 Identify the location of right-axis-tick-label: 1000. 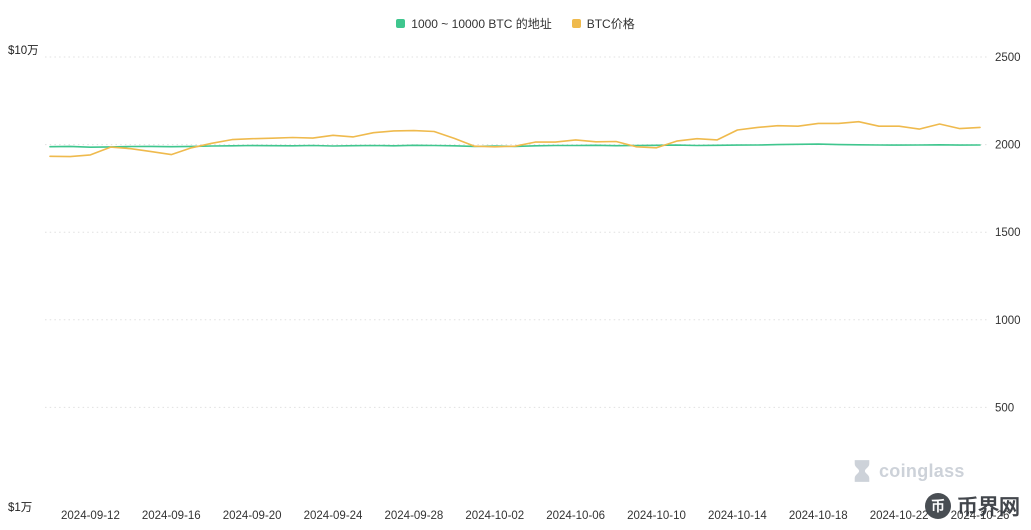
(1008, 321).